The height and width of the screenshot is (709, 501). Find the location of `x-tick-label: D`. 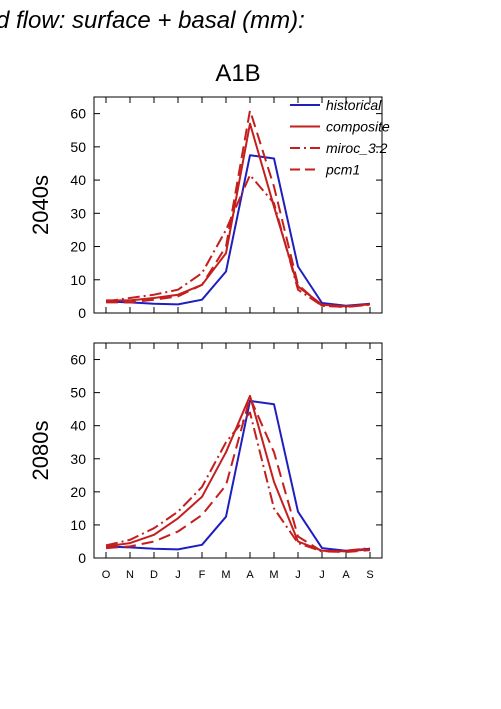

x-tick-label: D is located at coordinates (154, 575).